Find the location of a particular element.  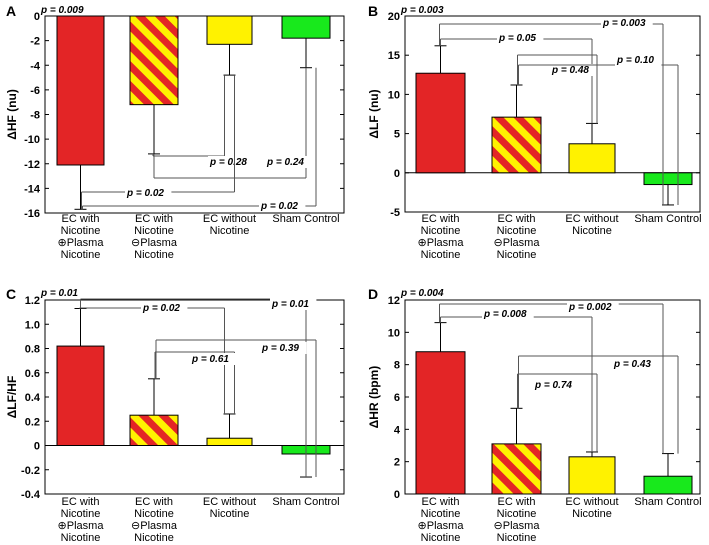

y-tick-label: -12 is located at coordinates (32, 165).